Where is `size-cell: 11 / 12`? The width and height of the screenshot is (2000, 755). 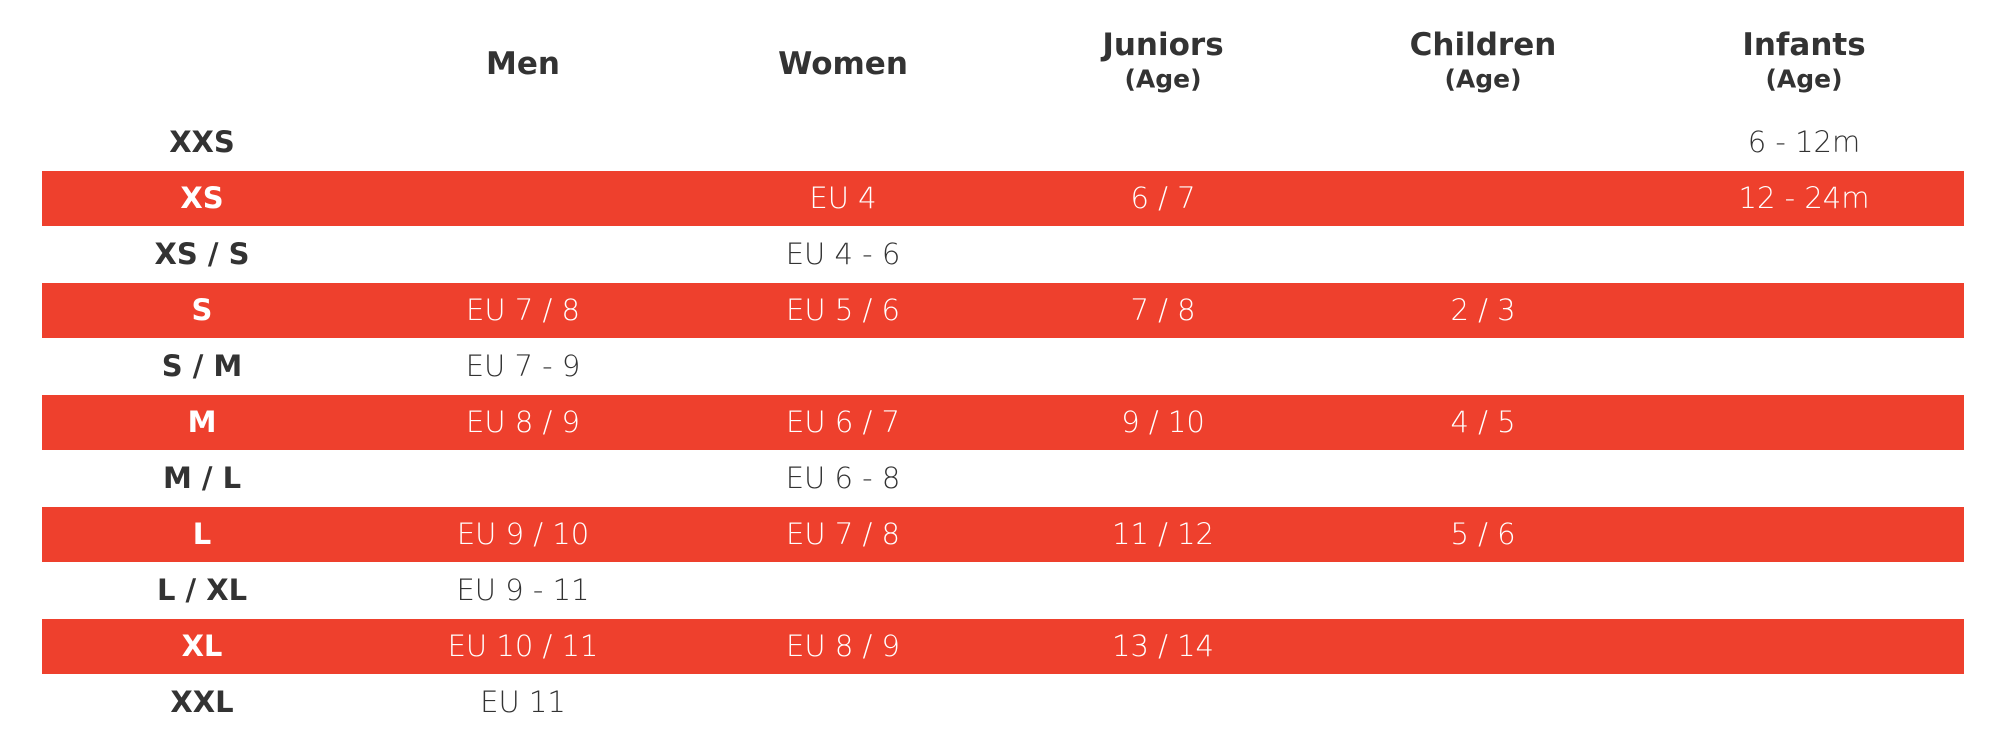 size-cell: 11 / 12 is located at coordinates (1163, 534).